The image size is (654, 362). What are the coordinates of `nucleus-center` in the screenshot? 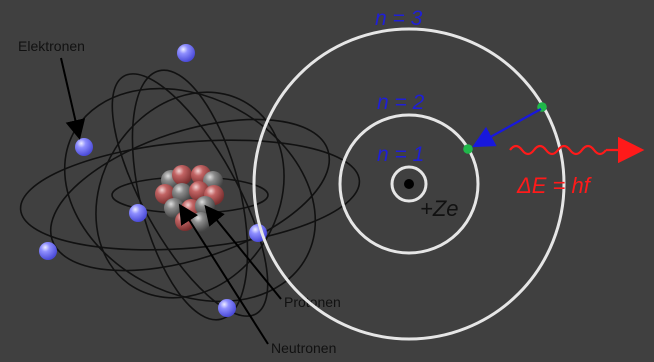 It's located at (409, 184).